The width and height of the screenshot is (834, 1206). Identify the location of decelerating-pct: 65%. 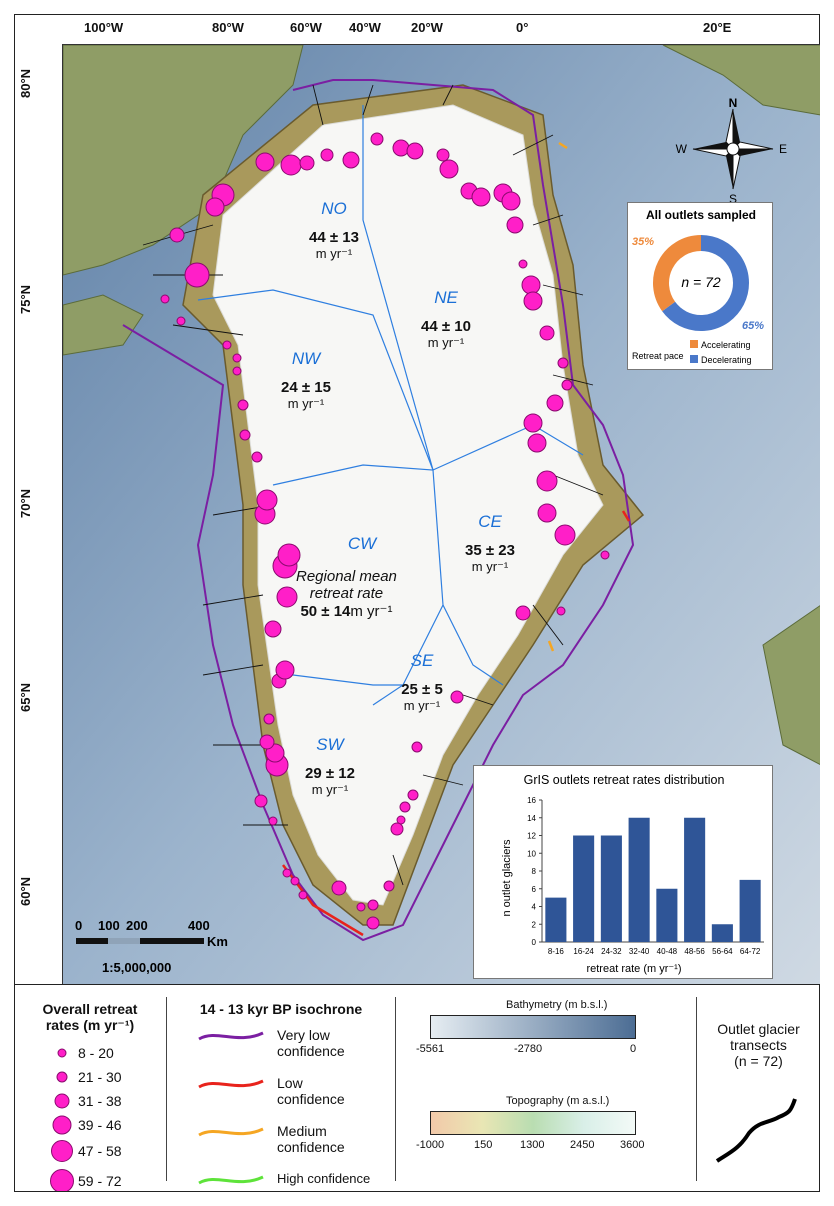
(753, 326).